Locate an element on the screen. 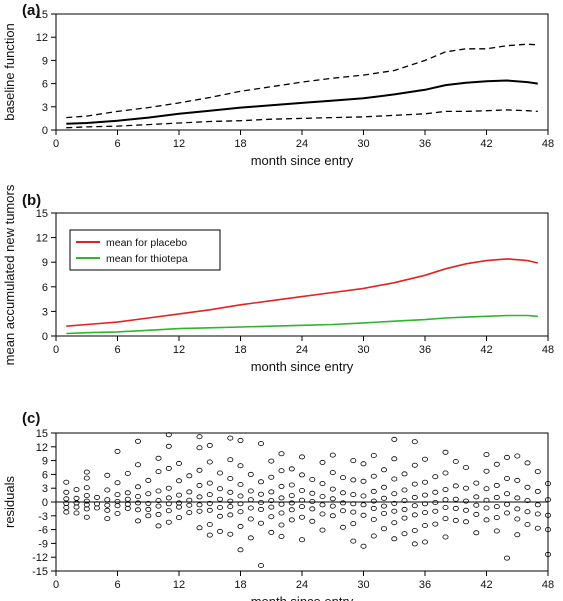 The image size is (563, 601). y-axis-label: residuals is located at coordinates (9, 501).